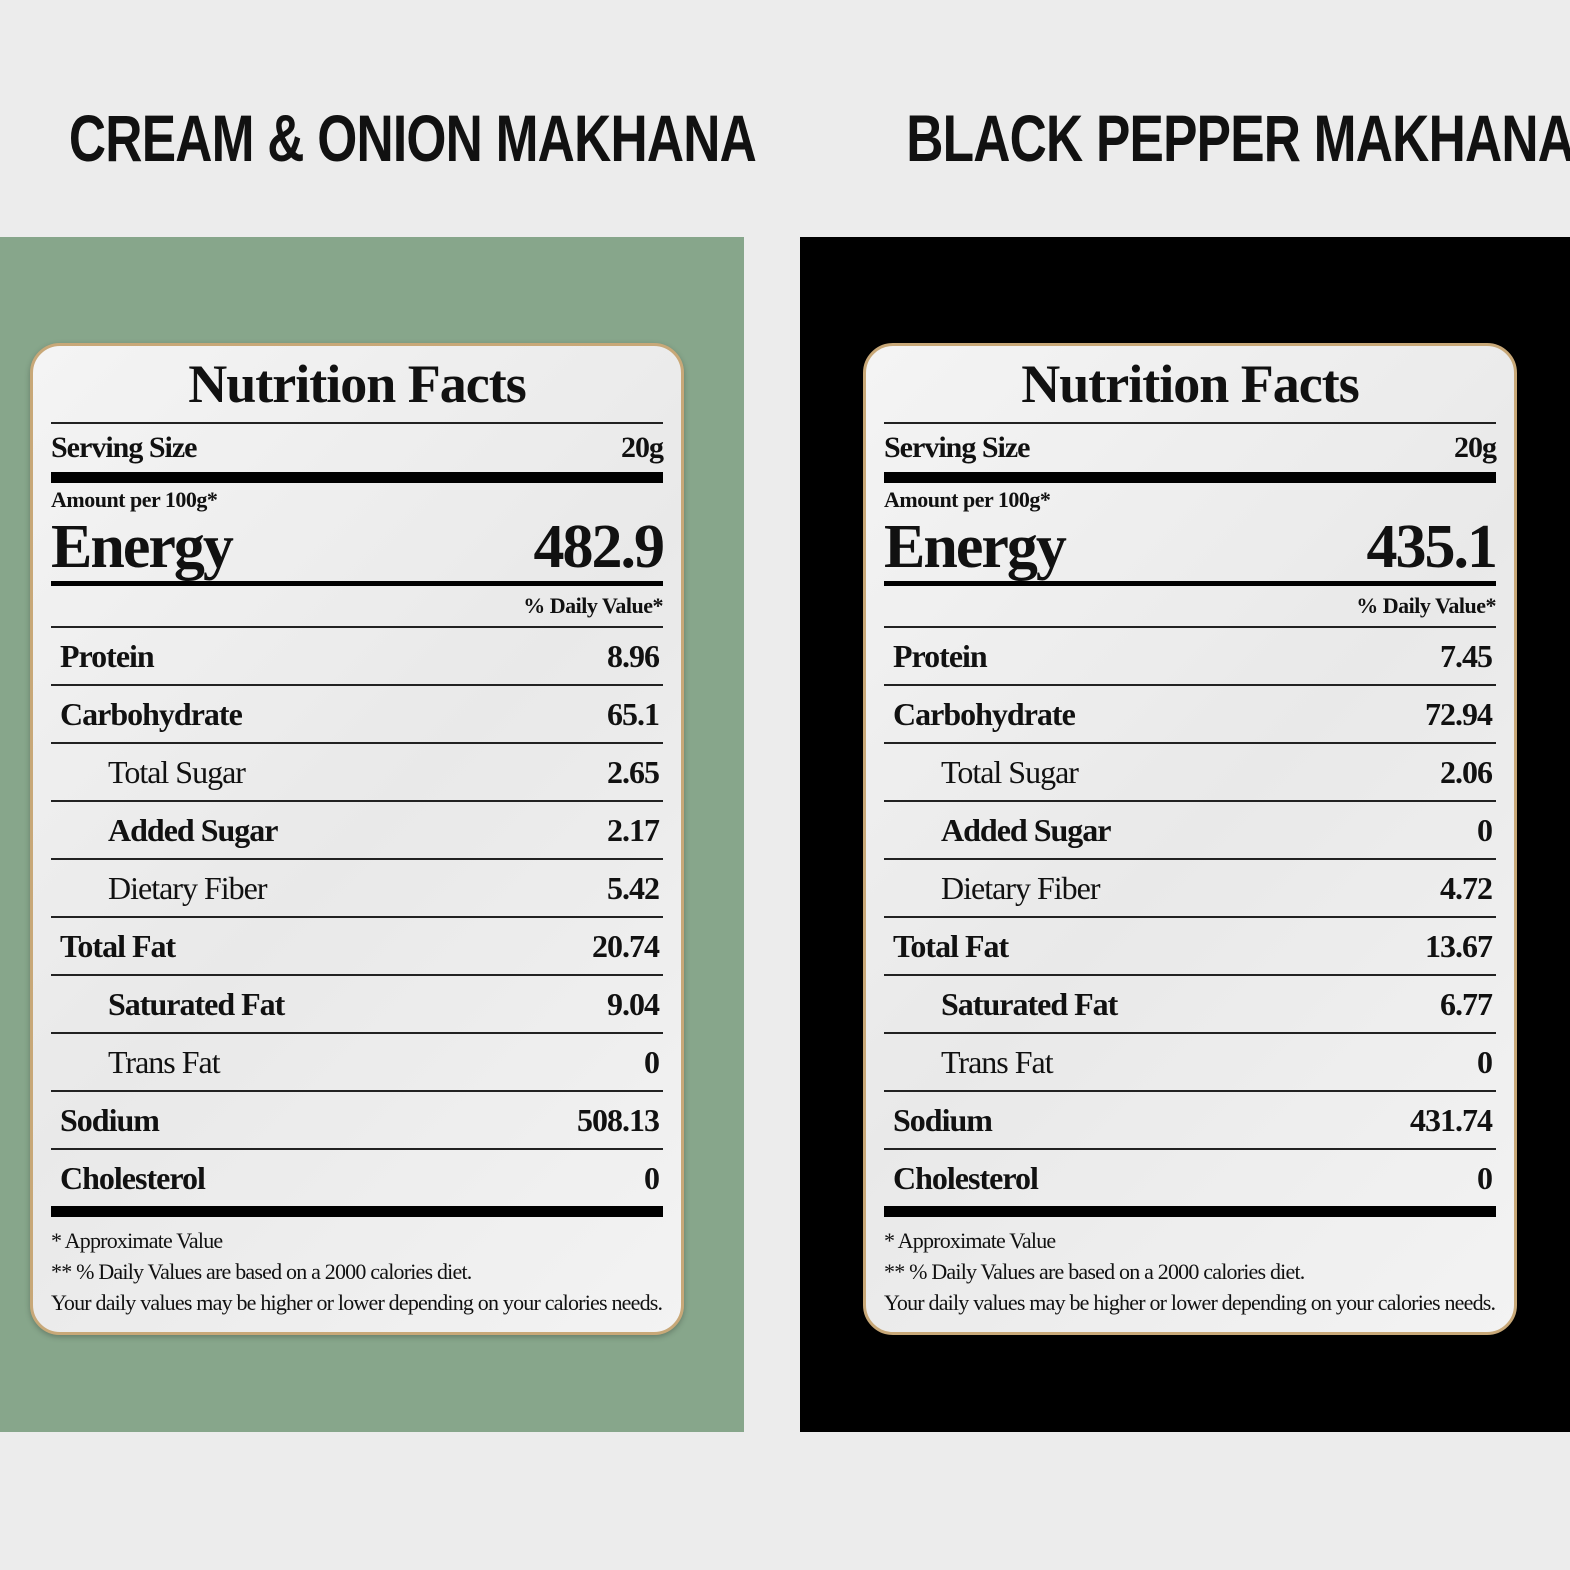 Image resolution: width=1570 pixels, height=1570 pixels. What do you see at coordinates (1190, 831) in the screenshot?
I see `nutrient-row: Added Sugar 0` at bounding box center [1190, 831].